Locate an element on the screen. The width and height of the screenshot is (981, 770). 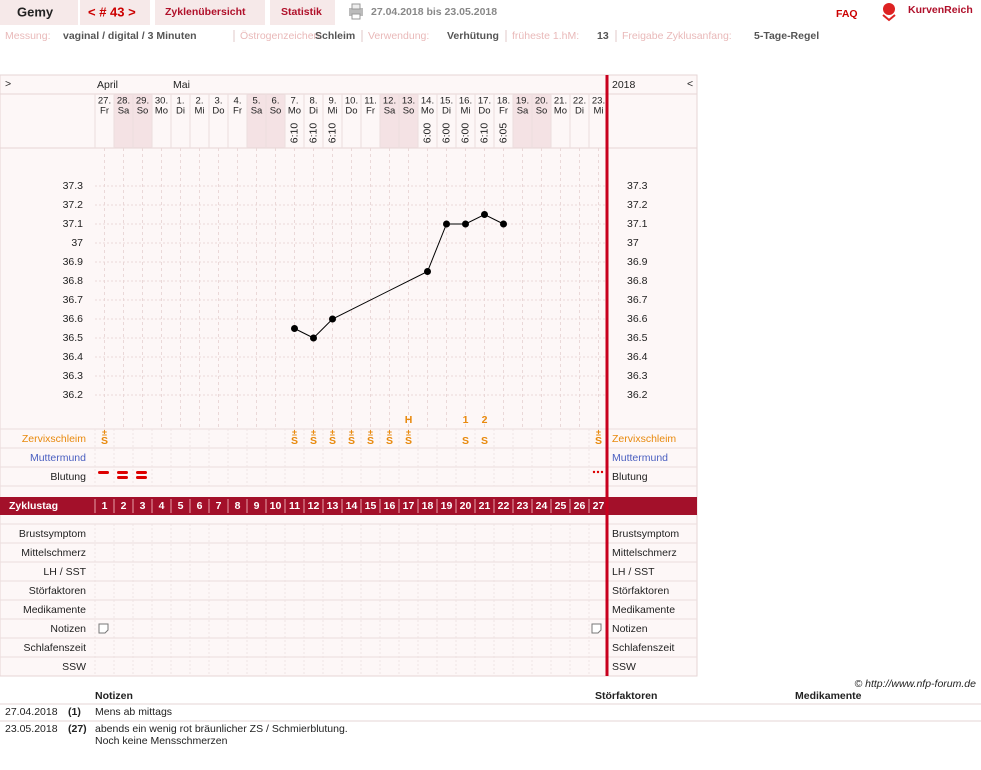
faq-link: FAQ is located at coordinates (847, 14).